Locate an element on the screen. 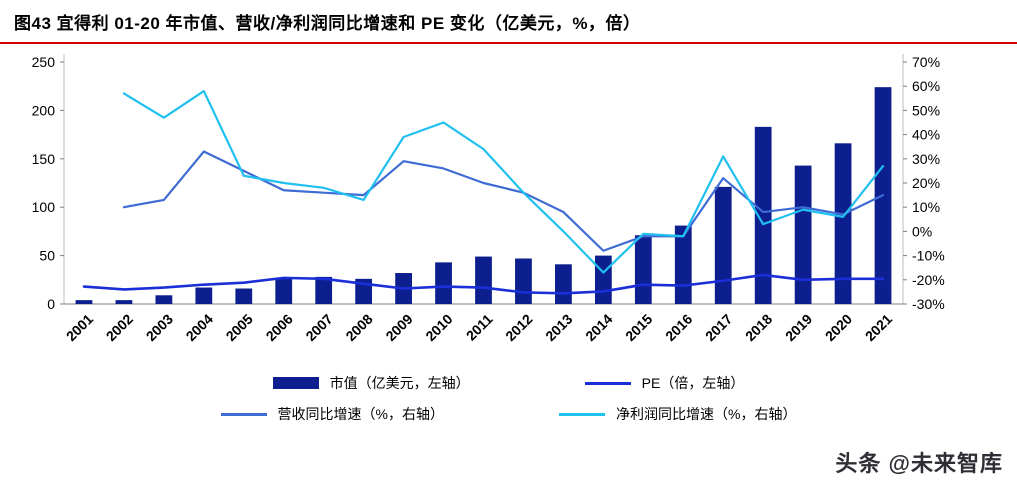 This screenshot has height=486, width=1017. watermark: 头条 @未来智库 is located at coordinates (919, 463).